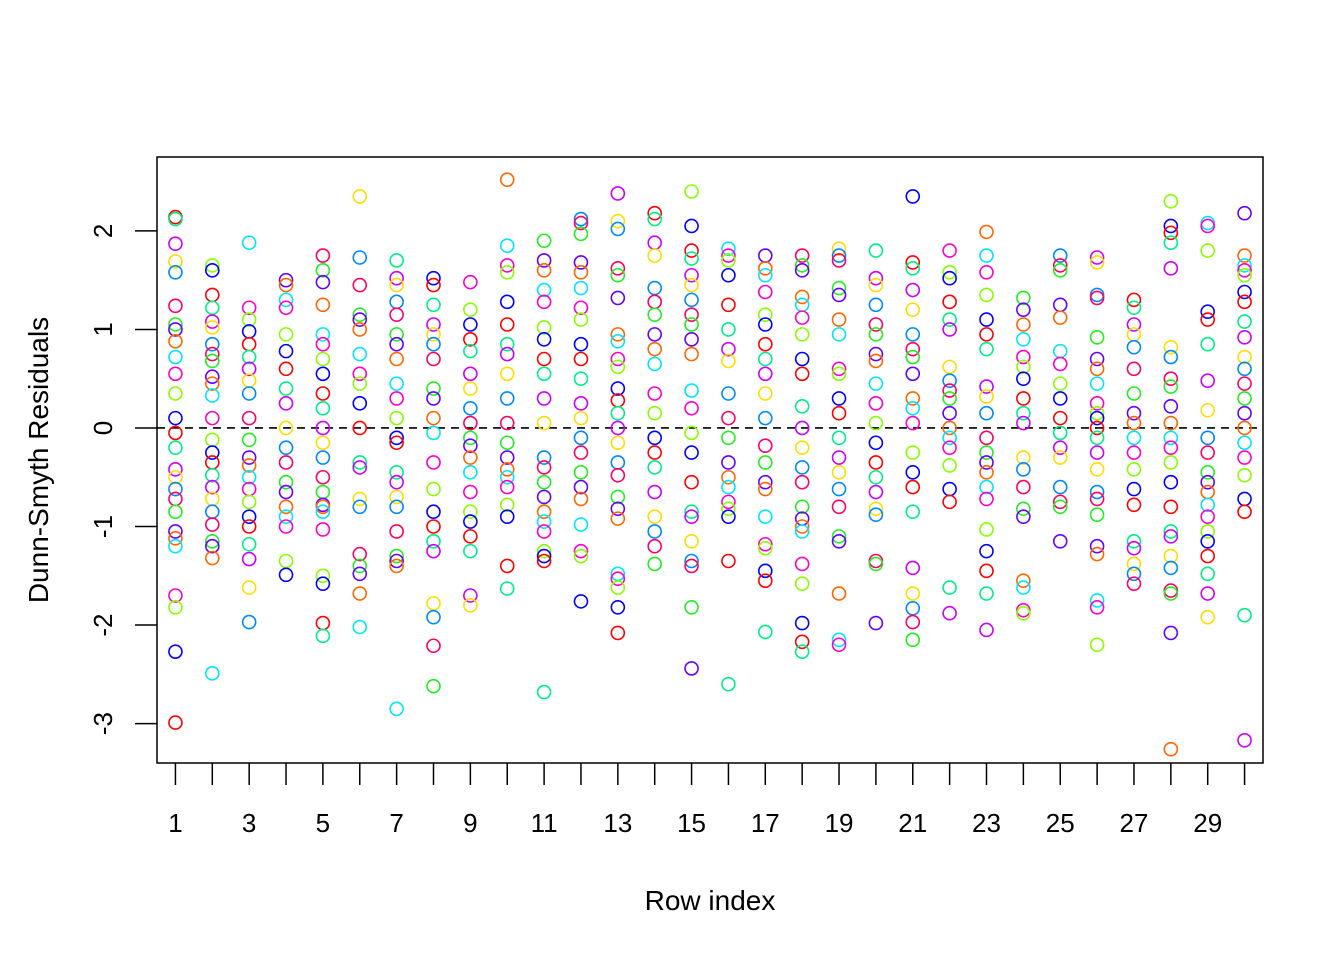  Describe the element at coordinates (1134, 823) in the screenshot. I see `x-tick-label: 27` at that location.